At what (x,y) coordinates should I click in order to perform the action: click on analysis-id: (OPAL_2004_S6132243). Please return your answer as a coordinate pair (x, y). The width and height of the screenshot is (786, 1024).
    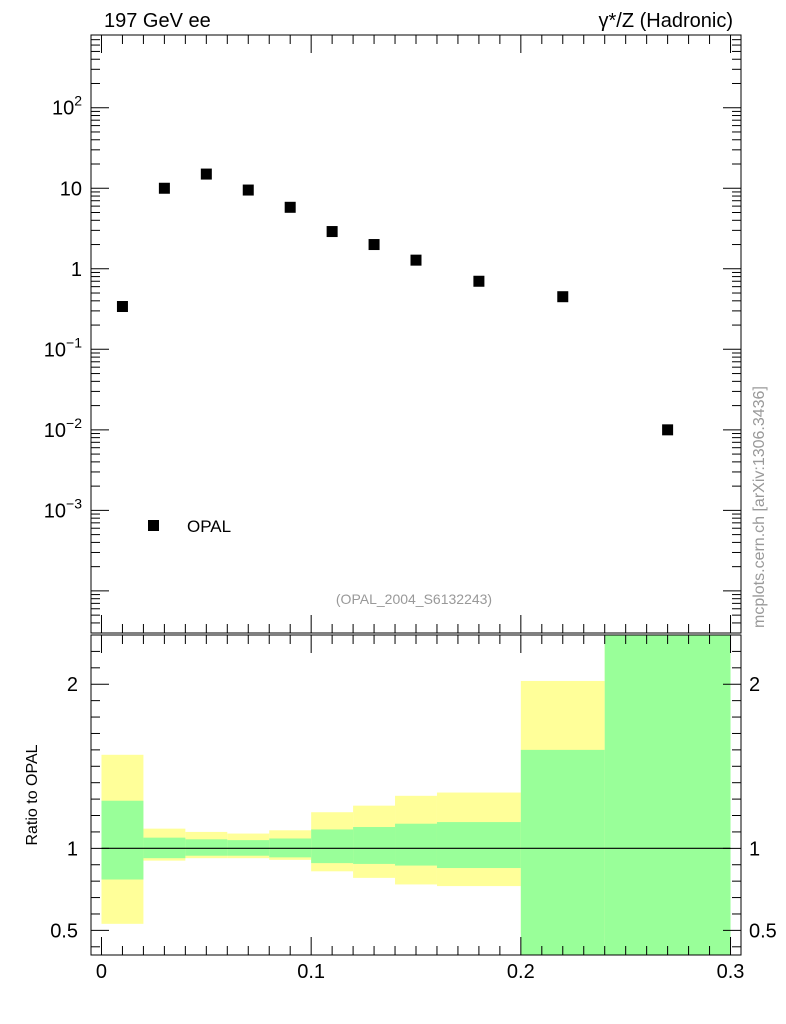
    Looking at the image, I should click on (414, 599).